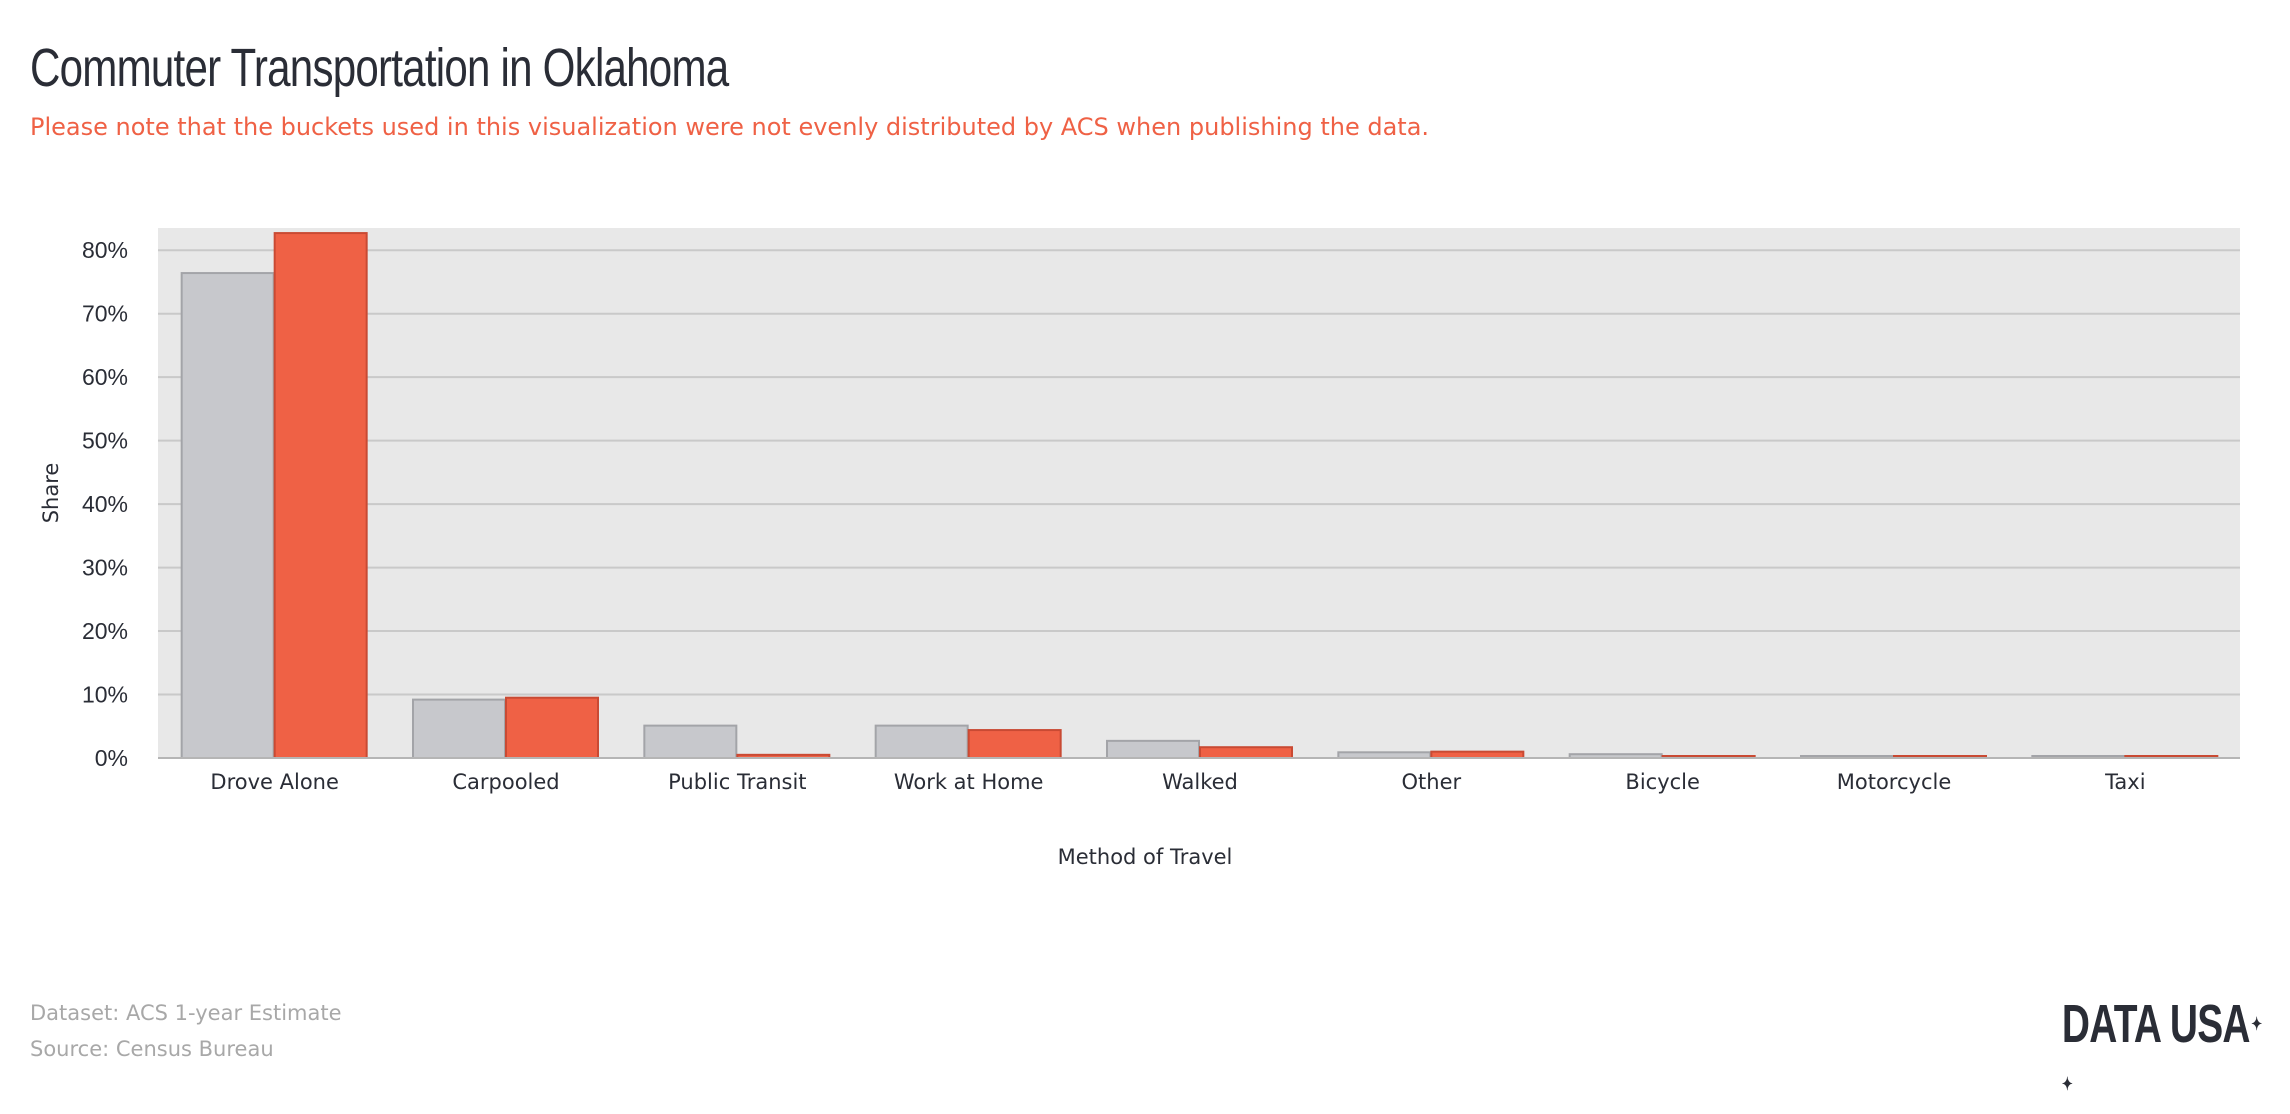 The height and width of the screenshot is (1114, 2290). I want to click on data-usa-logo: DATA USA✦ ✦, so click(2162, 1054).